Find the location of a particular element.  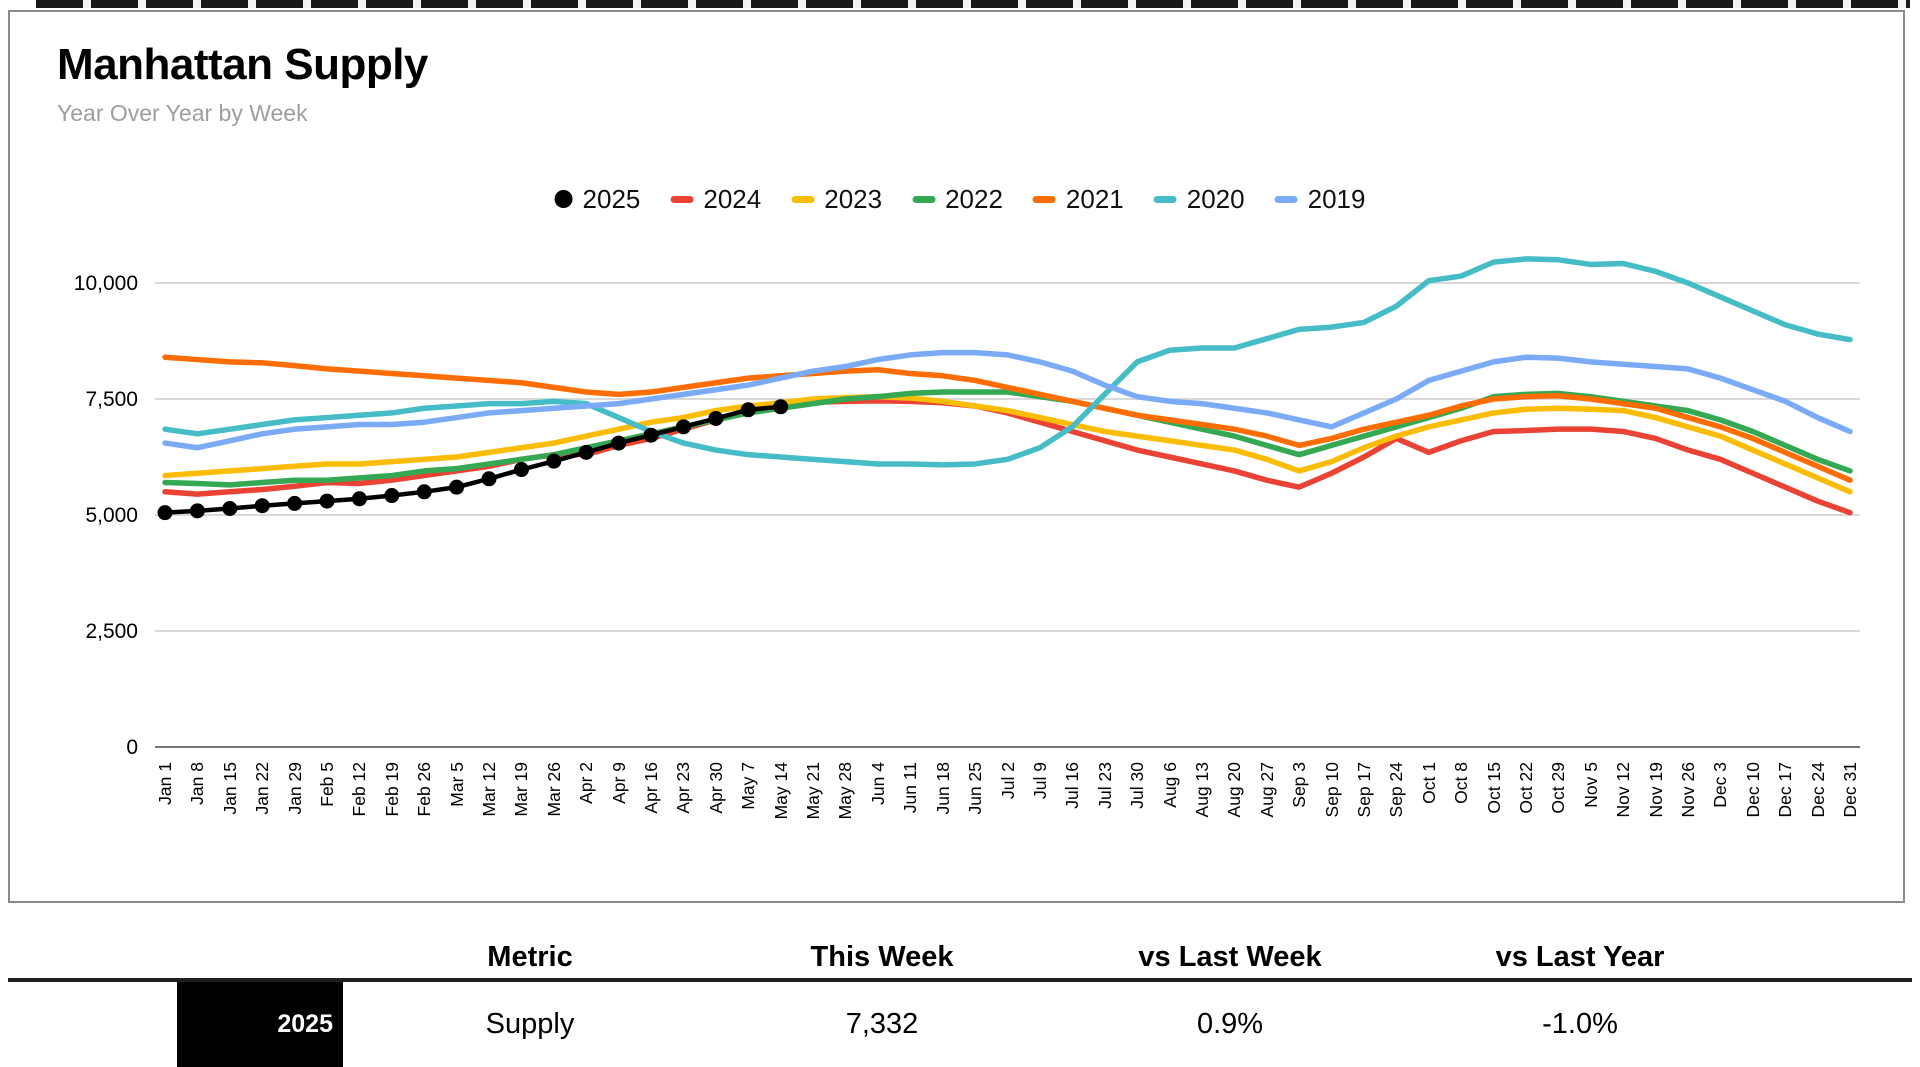

x-tick-label: Feb 26 is located at coordinates (424, 789).